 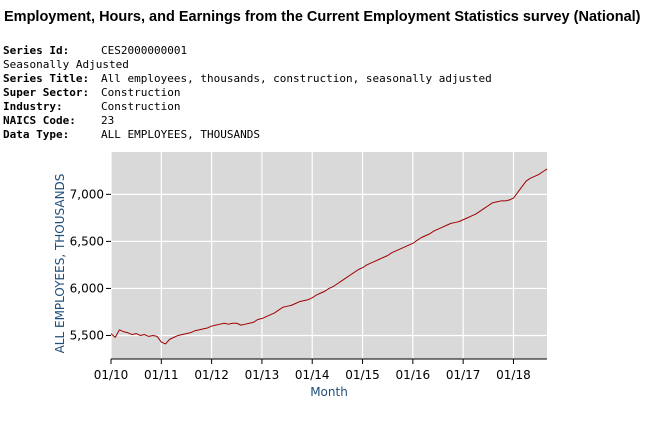 What do you see at coordinates (87, 241) in the screenshot?
I see `y-tick-label: 6,500` at bounding box center [87, 241].